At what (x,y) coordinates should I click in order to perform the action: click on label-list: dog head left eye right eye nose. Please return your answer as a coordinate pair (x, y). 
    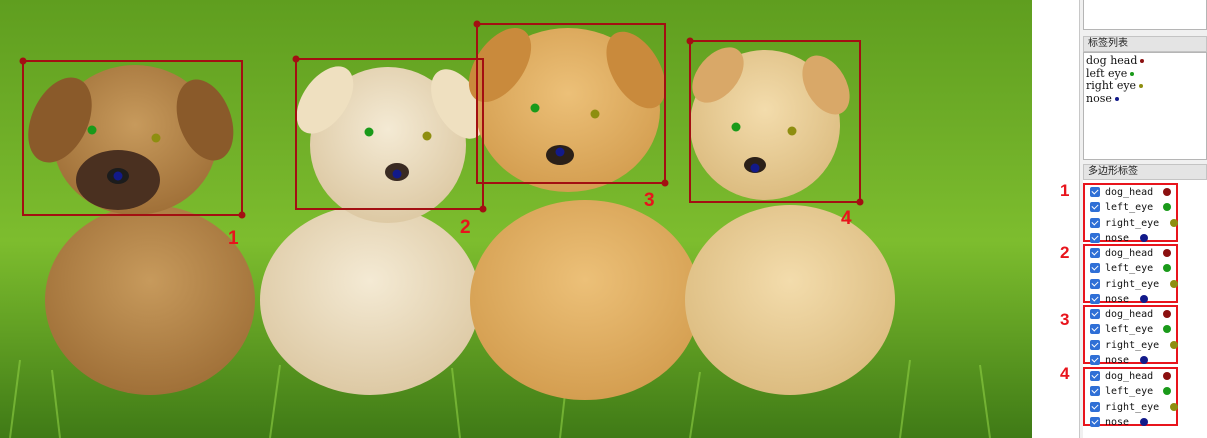
    Looking at the image, I should click on (1145, 106).